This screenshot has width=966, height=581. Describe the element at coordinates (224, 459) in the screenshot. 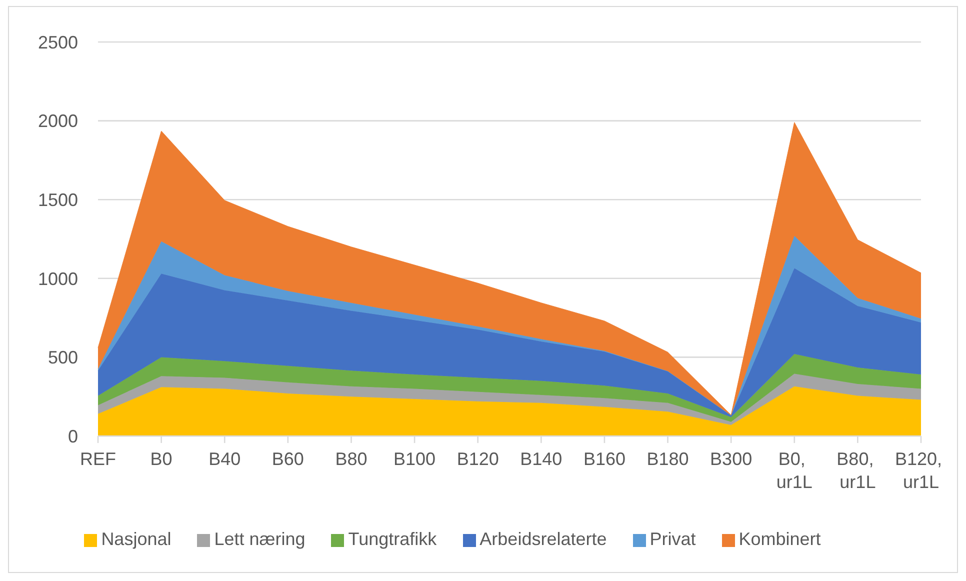

I see `x-tick-label: B40` at that location.